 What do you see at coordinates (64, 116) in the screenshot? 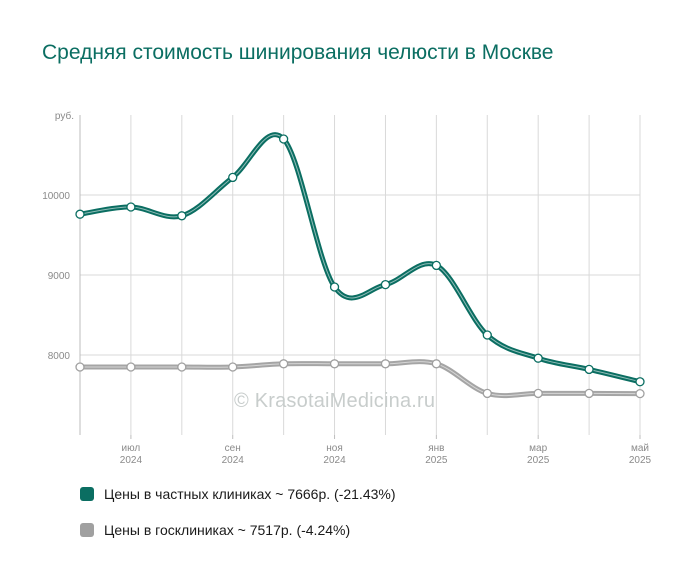
I see `y-axis-unit-label: руб.` at bounding box center [64, 116].